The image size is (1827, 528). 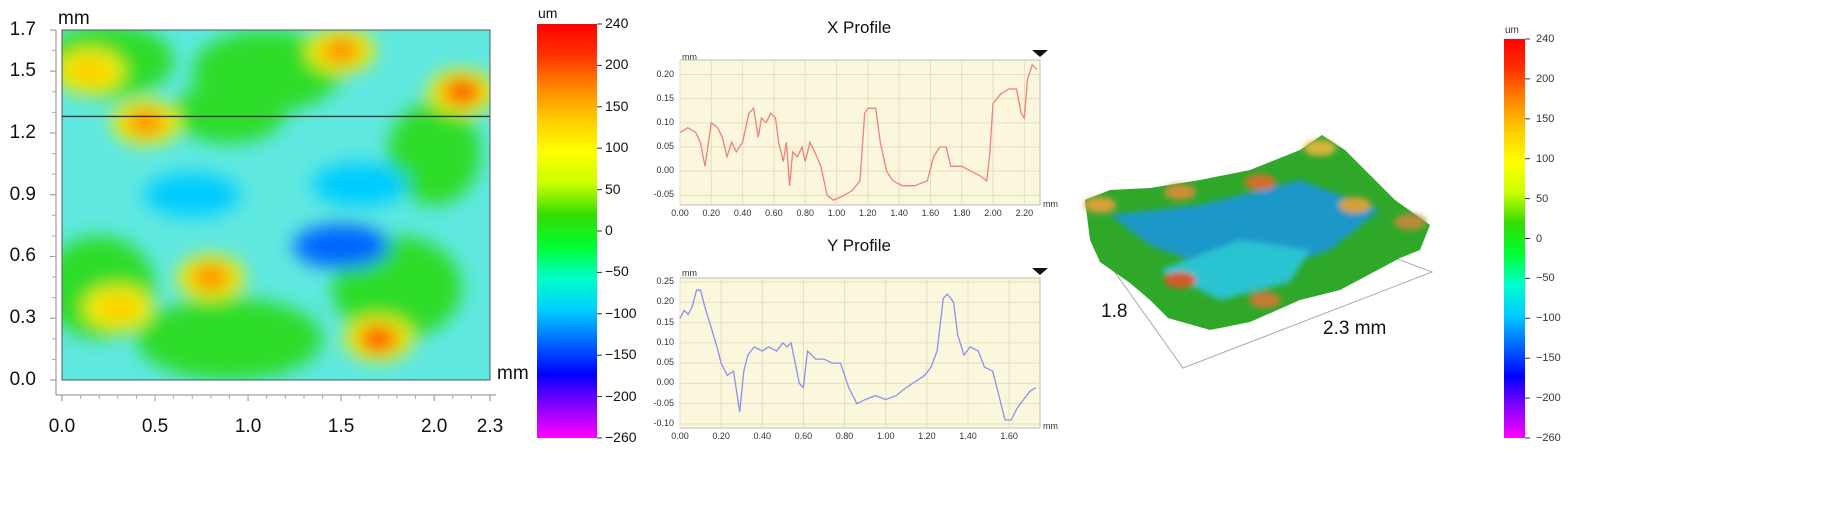 I want to click on colorbar-unit: um, so click(x=548, y=13).